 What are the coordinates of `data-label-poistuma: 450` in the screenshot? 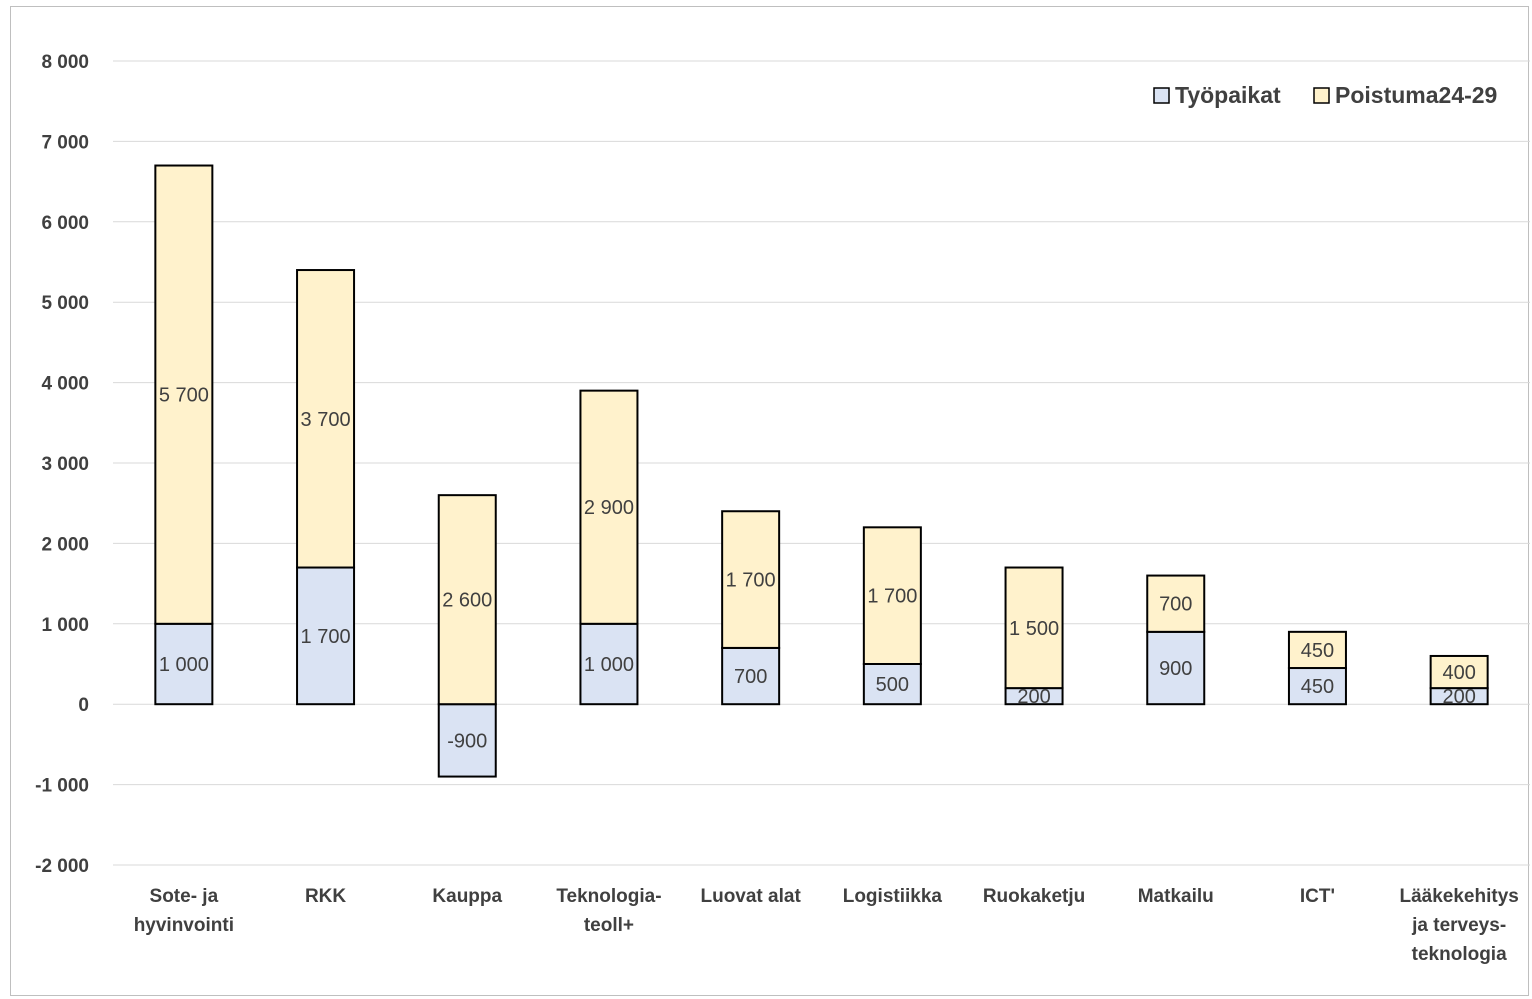 It's located at (1317, 651).